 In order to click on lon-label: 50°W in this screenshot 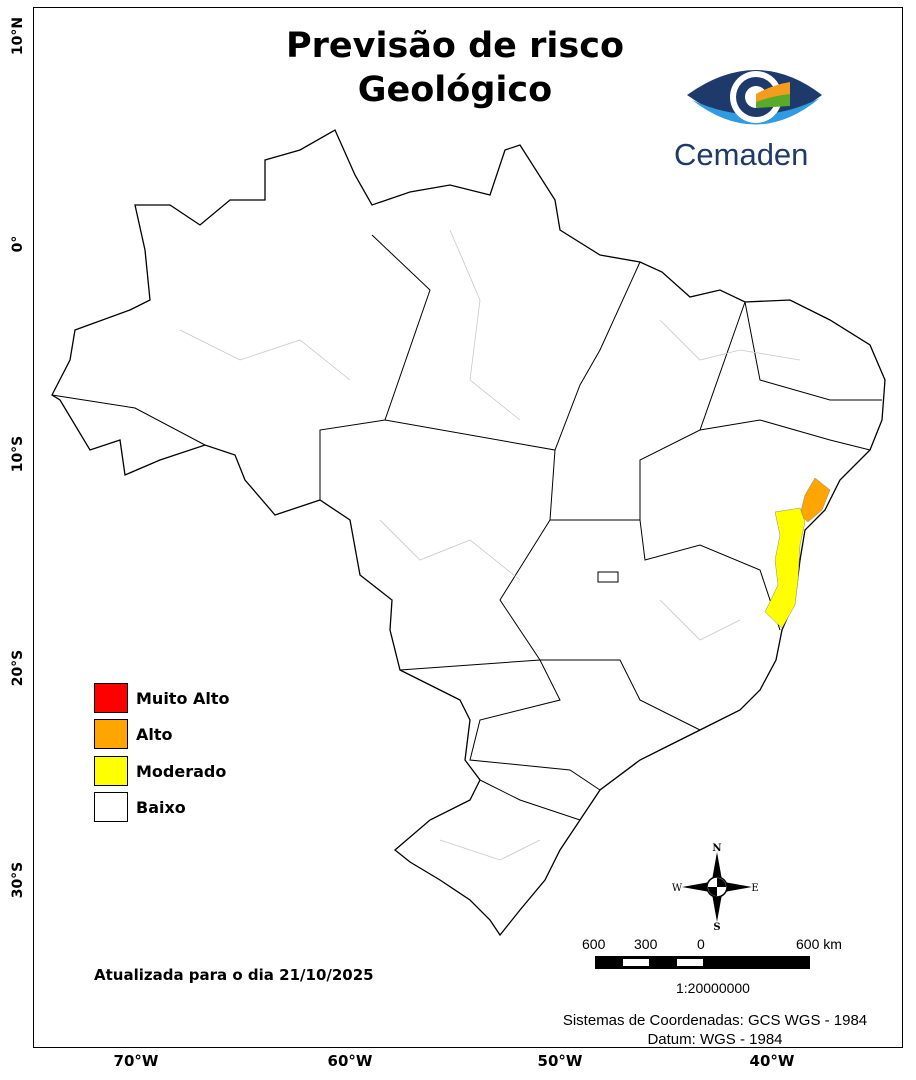, I will do `click(560, 1061)`.